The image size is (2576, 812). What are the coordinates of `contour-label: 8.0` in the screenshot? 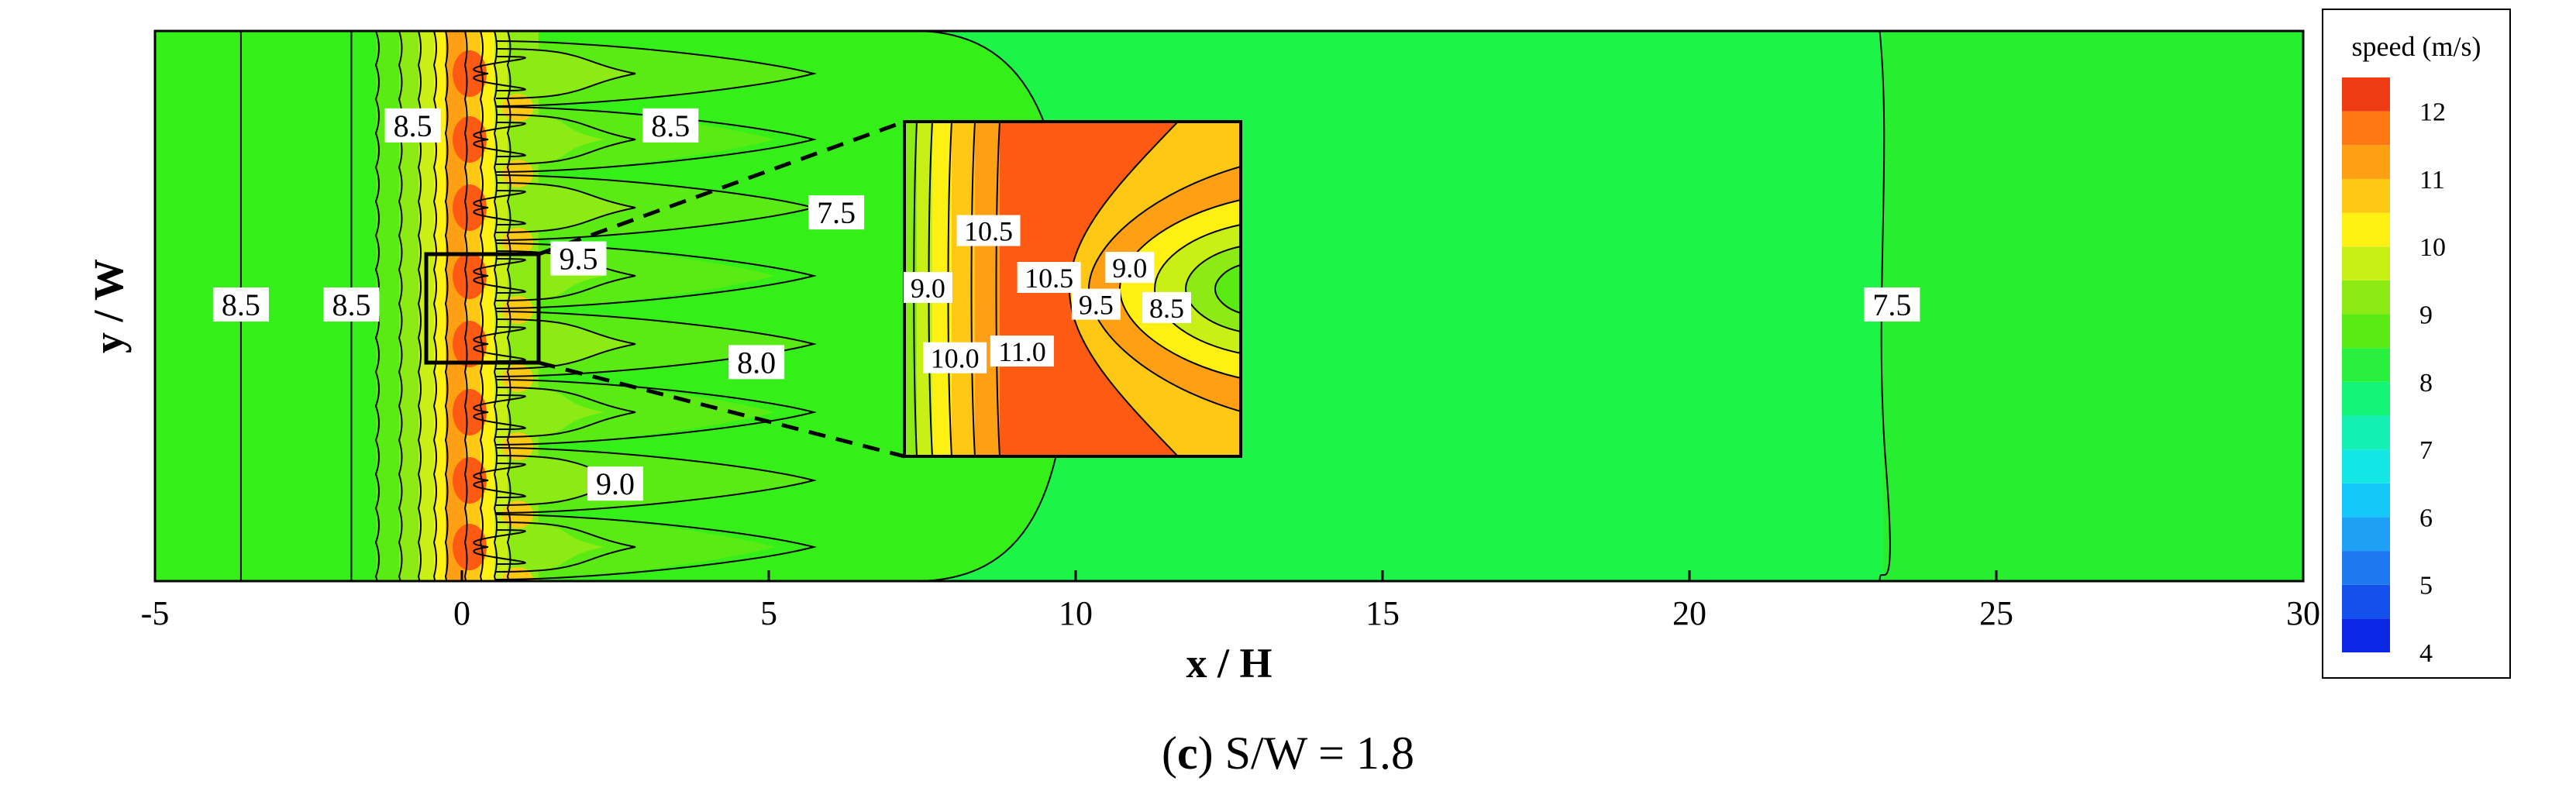 It's located at (756, 362).